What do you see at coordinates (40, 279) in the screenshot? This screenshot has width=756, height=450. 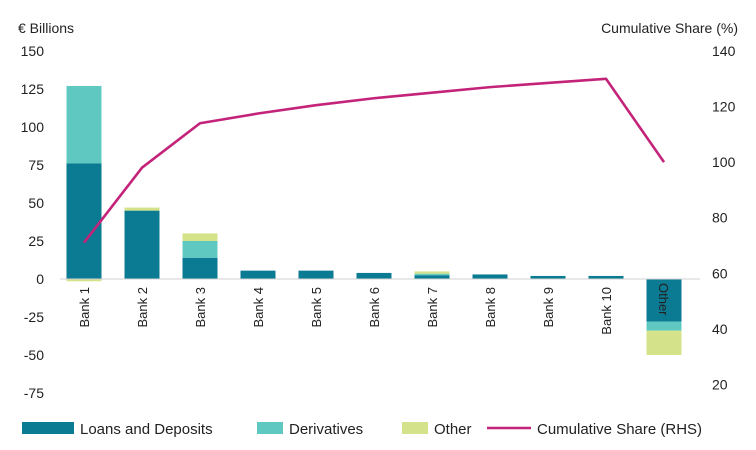 I see `y-left-tick-label: 0` at bounding box center [40, 279].